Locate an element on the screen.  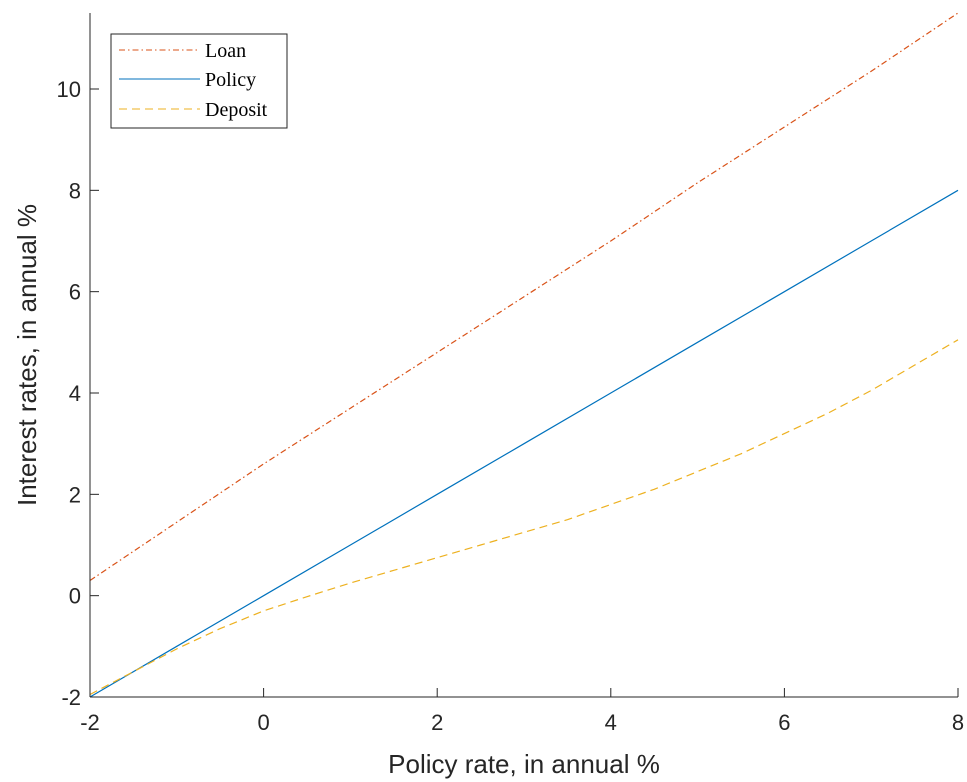
legend-box is located at coordinates (199, 81).